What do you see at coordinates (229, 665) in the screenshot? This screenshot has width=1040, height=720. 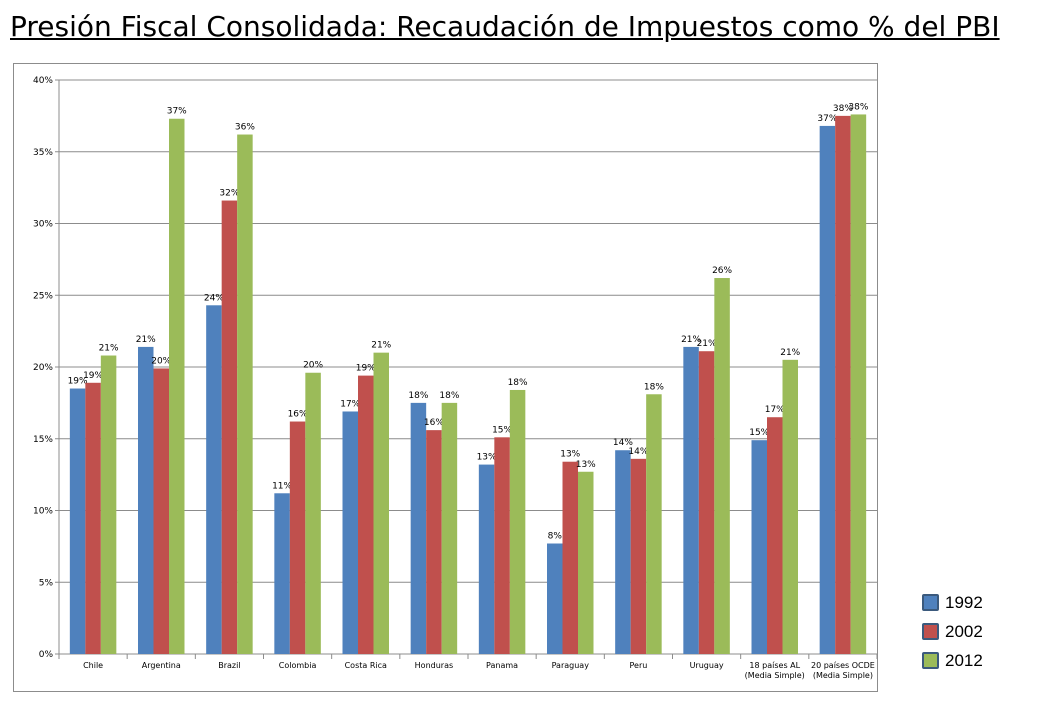 I see `category-label: Brazil` at bounding box center [229, 665].